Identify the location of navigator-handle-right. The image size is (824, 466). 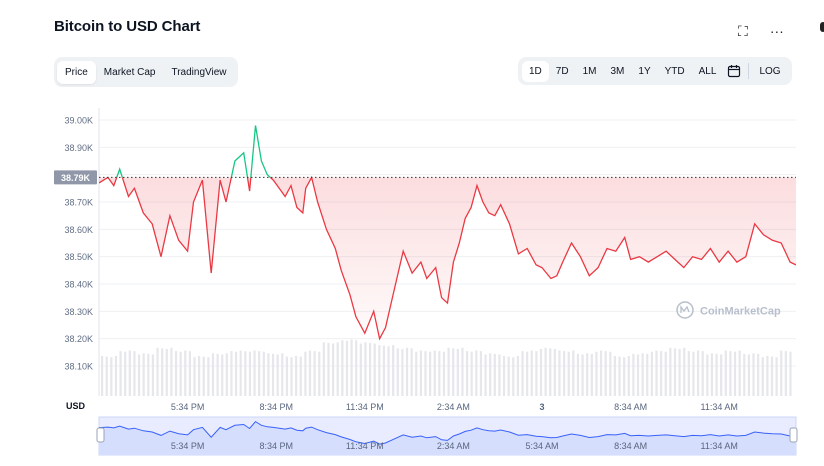
(793, 435).